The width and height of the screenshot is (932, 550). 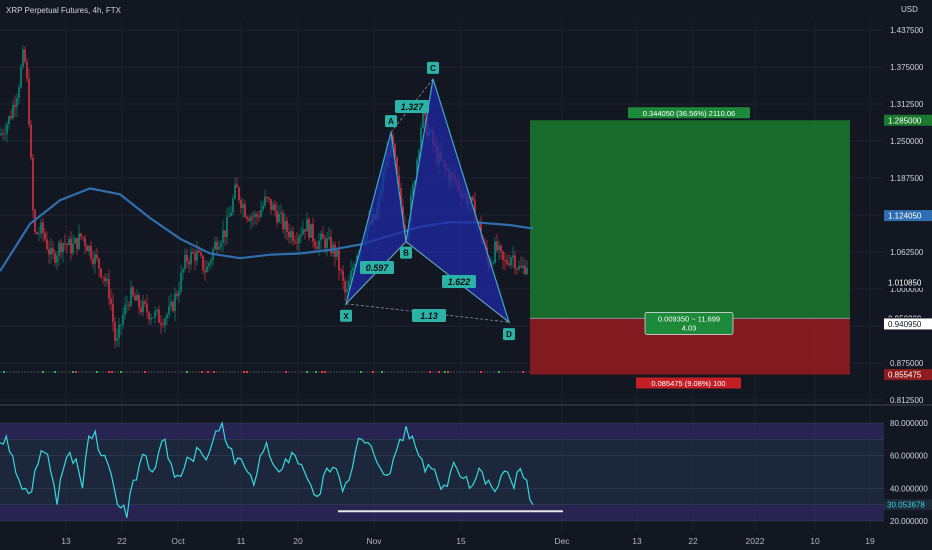 I want to click on time-tick-label: Oct, so click(x=178, y=541).